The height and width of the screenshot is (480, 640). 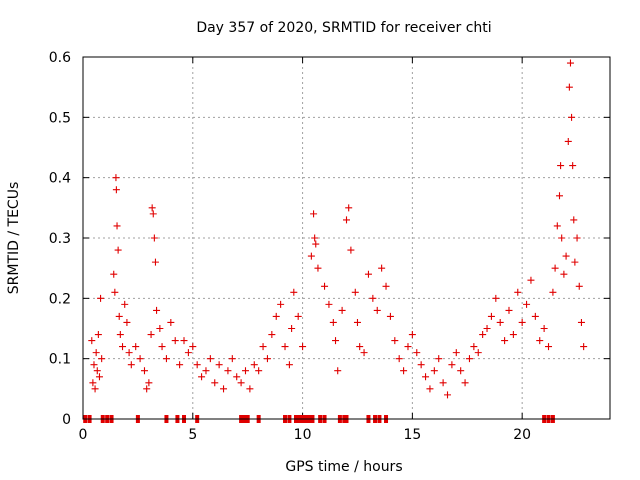 I want to click on y-tick-label: 0.3, so click(x=60, y=239).